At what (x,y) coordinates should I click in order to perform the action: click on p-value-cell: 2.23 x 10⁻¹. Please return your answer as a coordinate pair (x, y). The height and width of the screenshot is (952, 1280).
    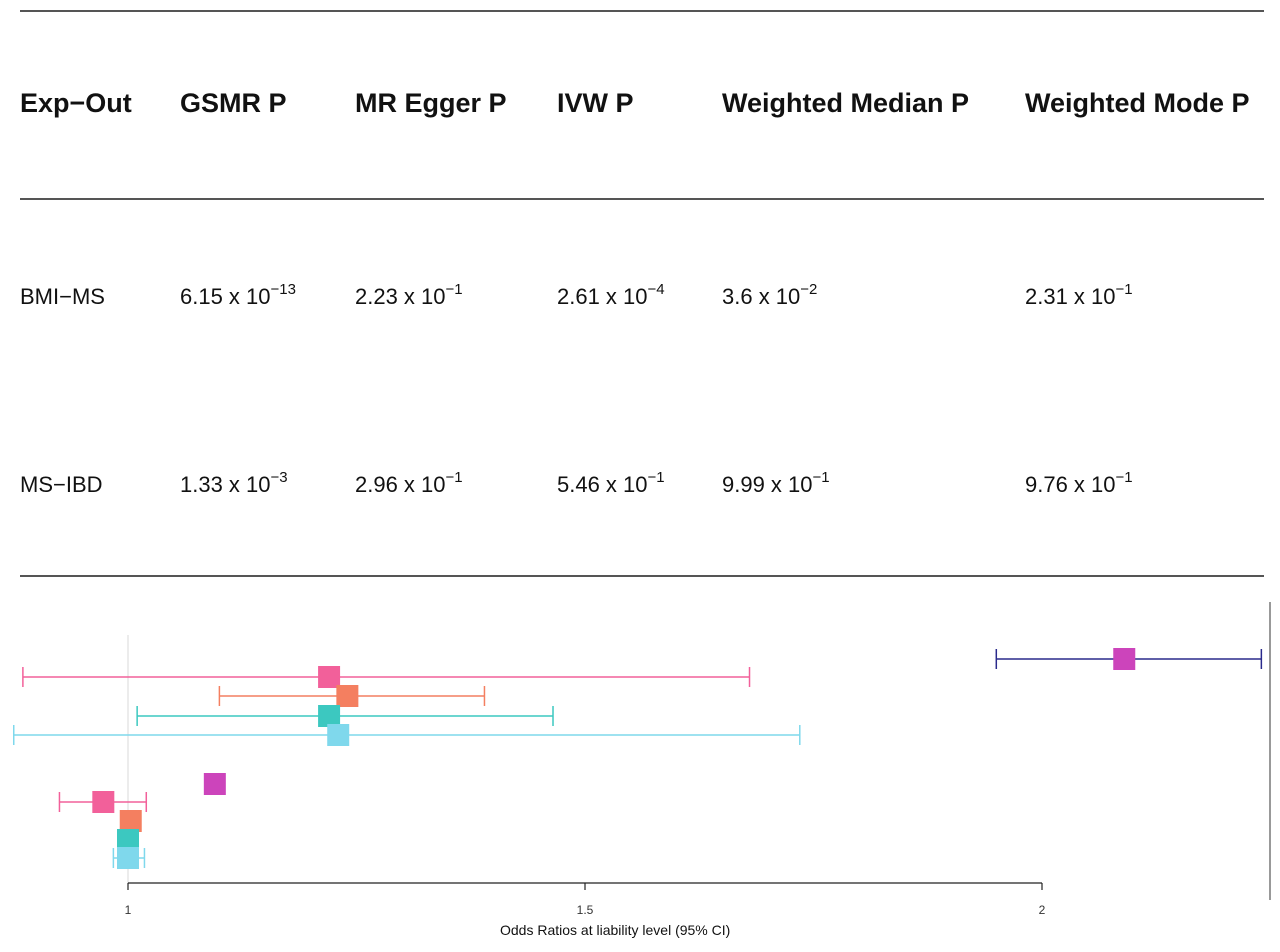
    Looking at the image, I should click on (409, 295).